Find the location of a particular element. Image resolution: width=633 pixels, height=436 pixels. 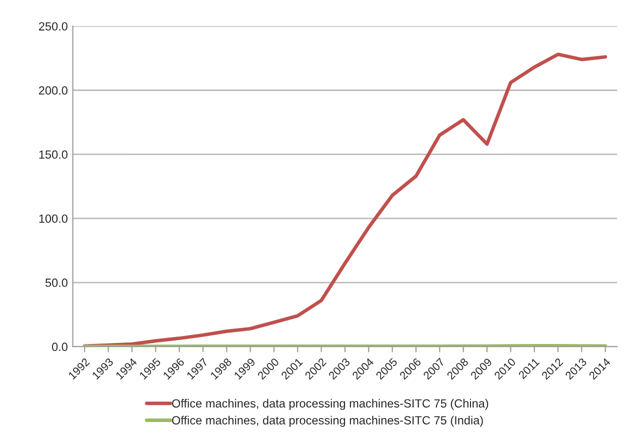

y-tick-label: 0.0 is located at coordinates (60, 347).